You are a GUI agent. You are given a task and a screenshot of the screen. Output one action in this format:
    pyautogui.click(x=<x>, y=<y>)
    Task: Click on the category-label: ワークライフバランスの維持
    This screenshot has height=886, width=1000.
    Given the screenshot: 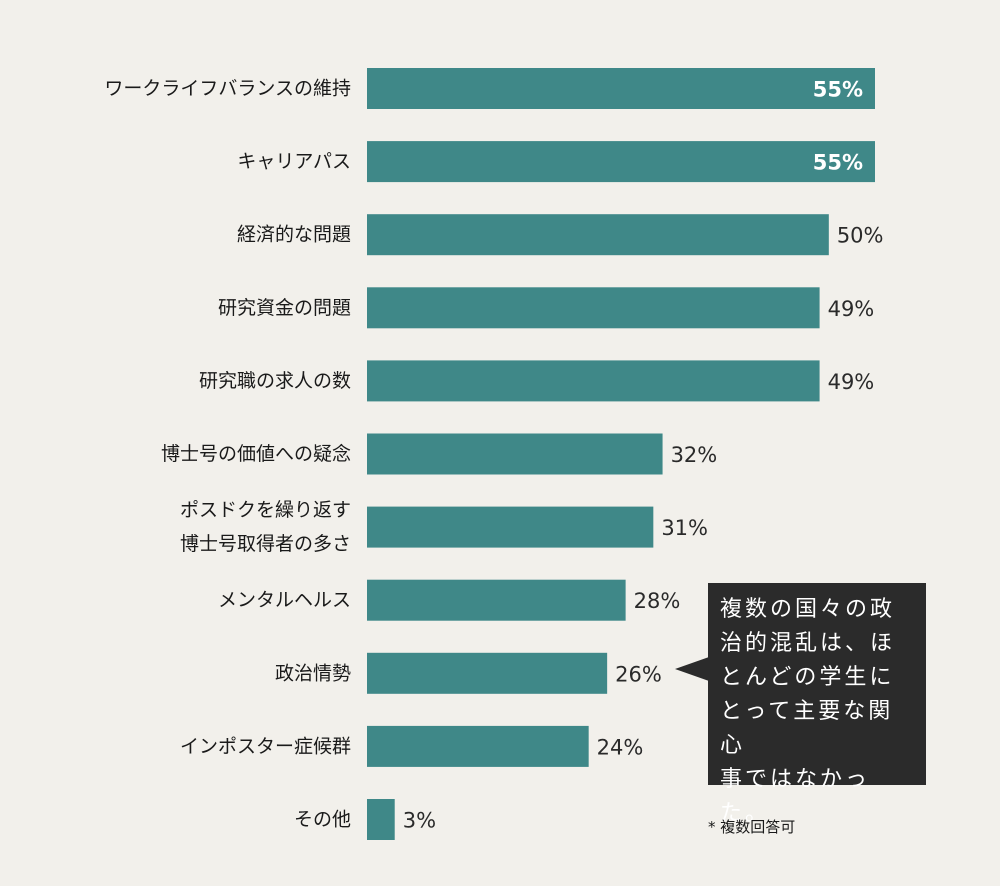 What is the action you would take?
    pyautogui.click(x=227, y=89)
    